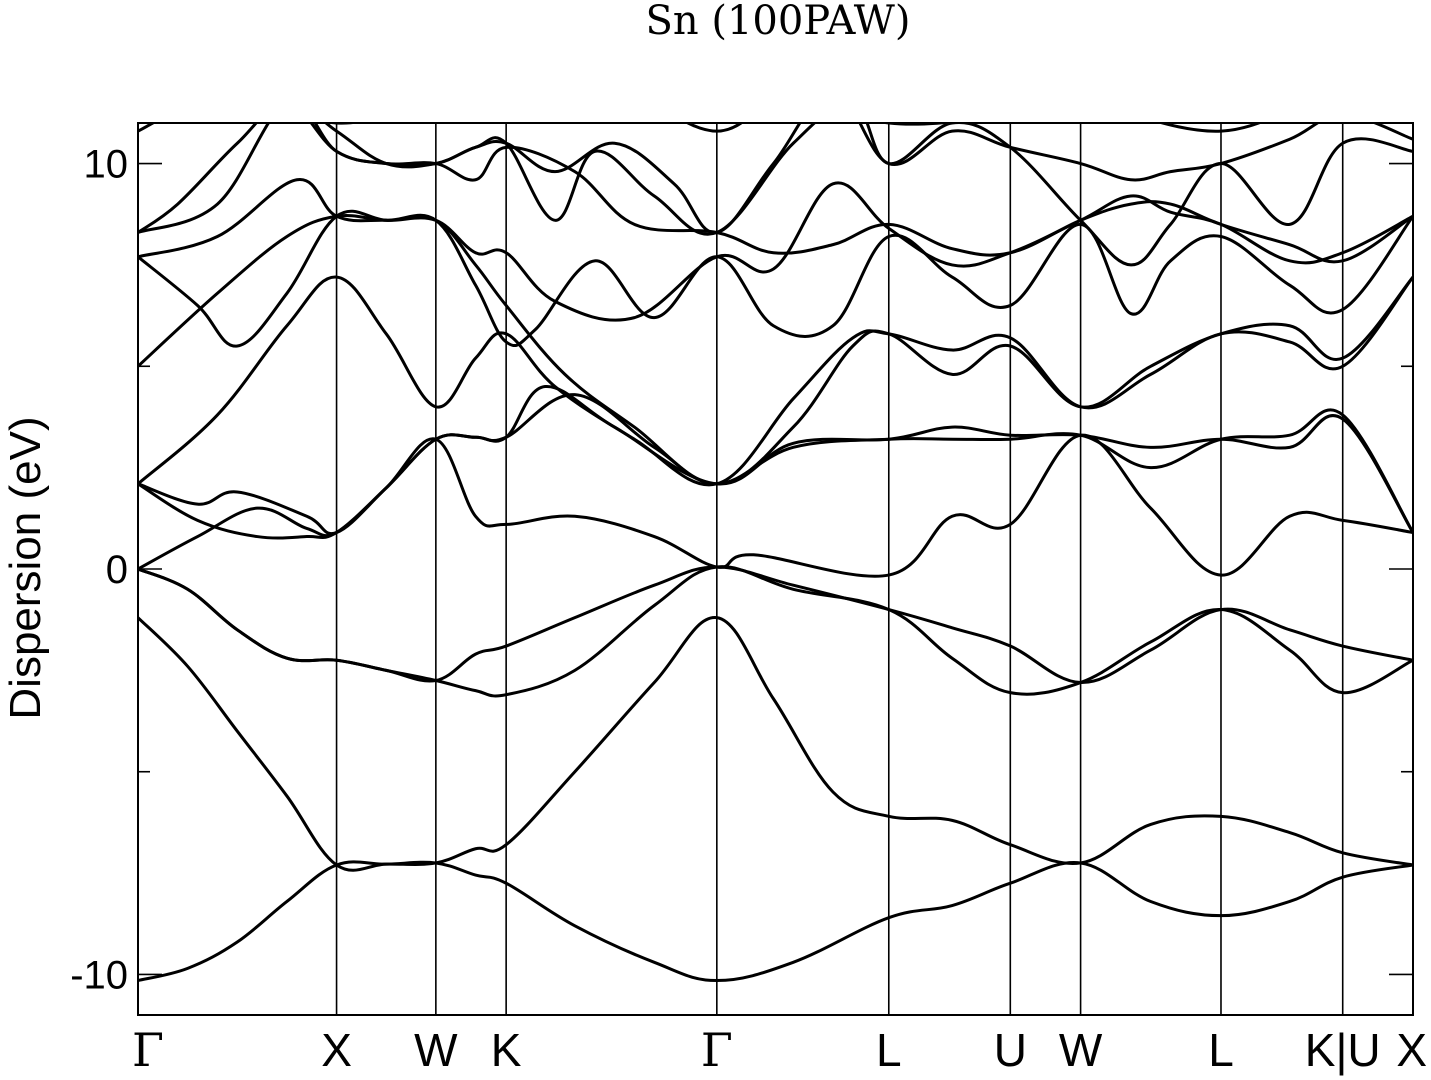 This screenshot has height=1080, width=1431. Describe the element at coordinates (506, 1050) in the screenshot. I see `x-tick-label: K` at that location.